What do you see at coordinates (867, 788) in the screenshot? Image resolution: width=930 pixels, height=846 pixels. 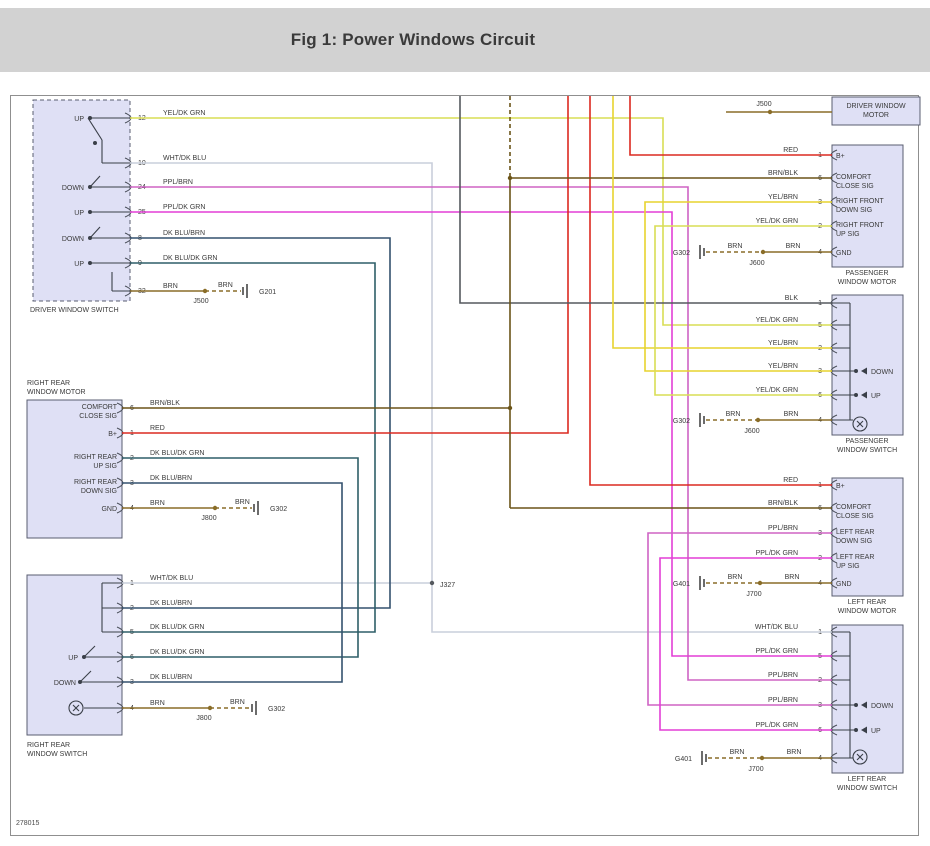 I see `box-label-left-rear-window-switch: WINDOW SWITCH` at bounding box center [867, 788].